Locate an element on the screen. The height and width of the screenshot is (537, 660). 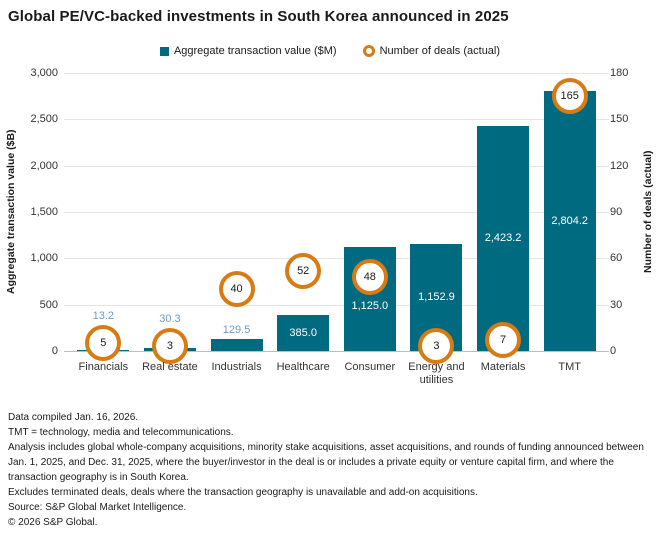
right-axis-tick-label: 30 is located at coordinates (616, 304).